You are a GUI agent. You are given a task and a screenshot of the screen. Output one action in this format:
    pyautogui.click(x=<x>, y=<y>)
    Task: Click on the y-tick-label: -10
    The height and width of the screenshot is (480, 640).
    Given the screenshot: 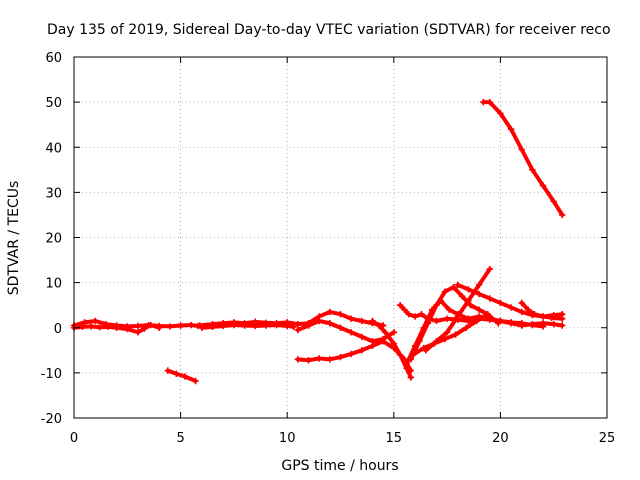 What is the action you would take?
    pyautogui.click(x=51, y=374)
    